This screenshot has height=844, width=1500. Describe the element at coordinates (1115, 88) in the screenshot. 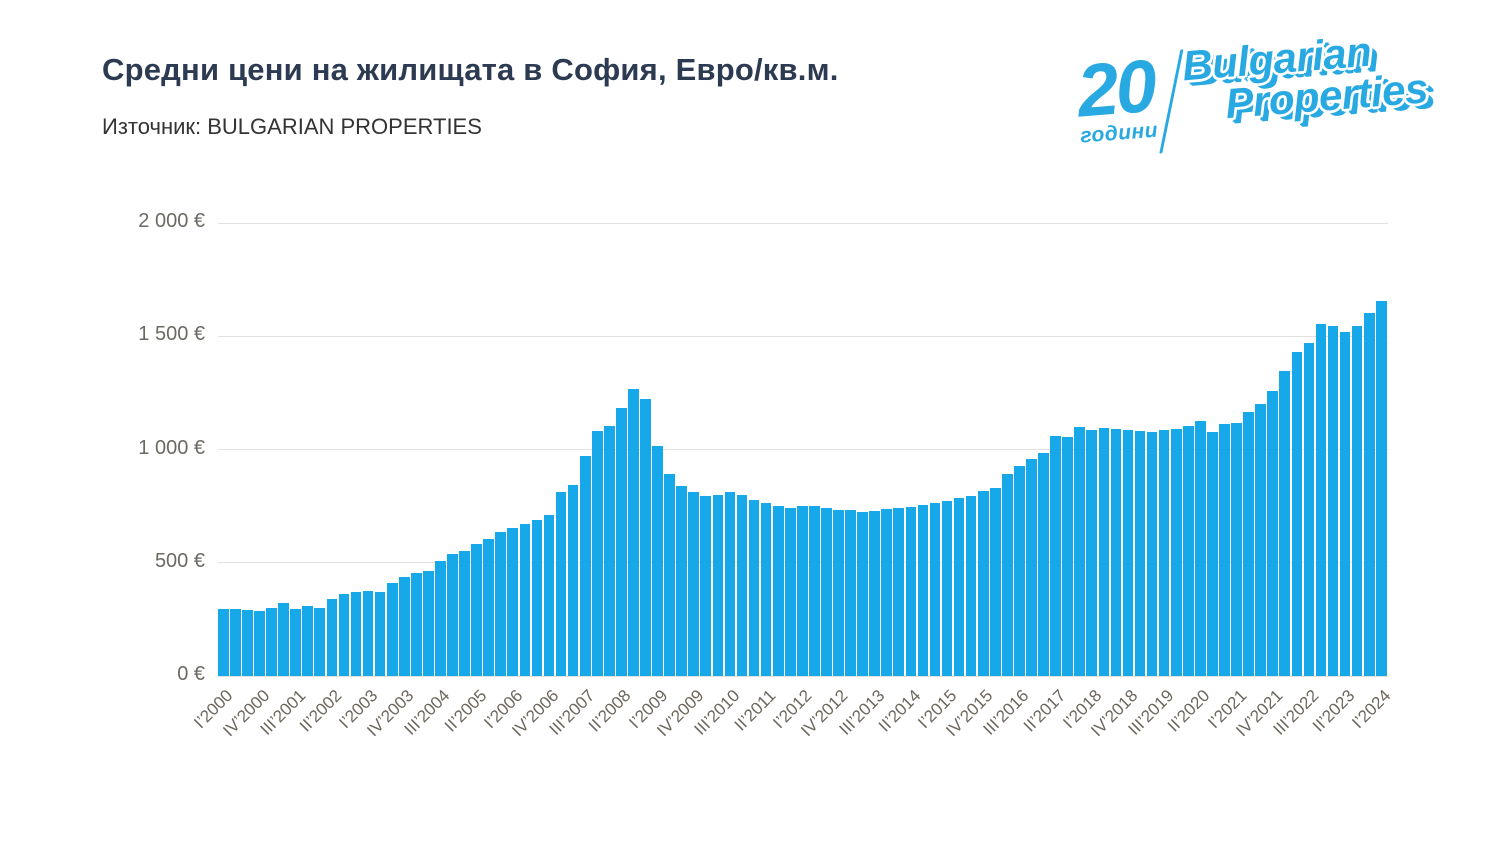

I see `logo-20-number: 20` at that location.